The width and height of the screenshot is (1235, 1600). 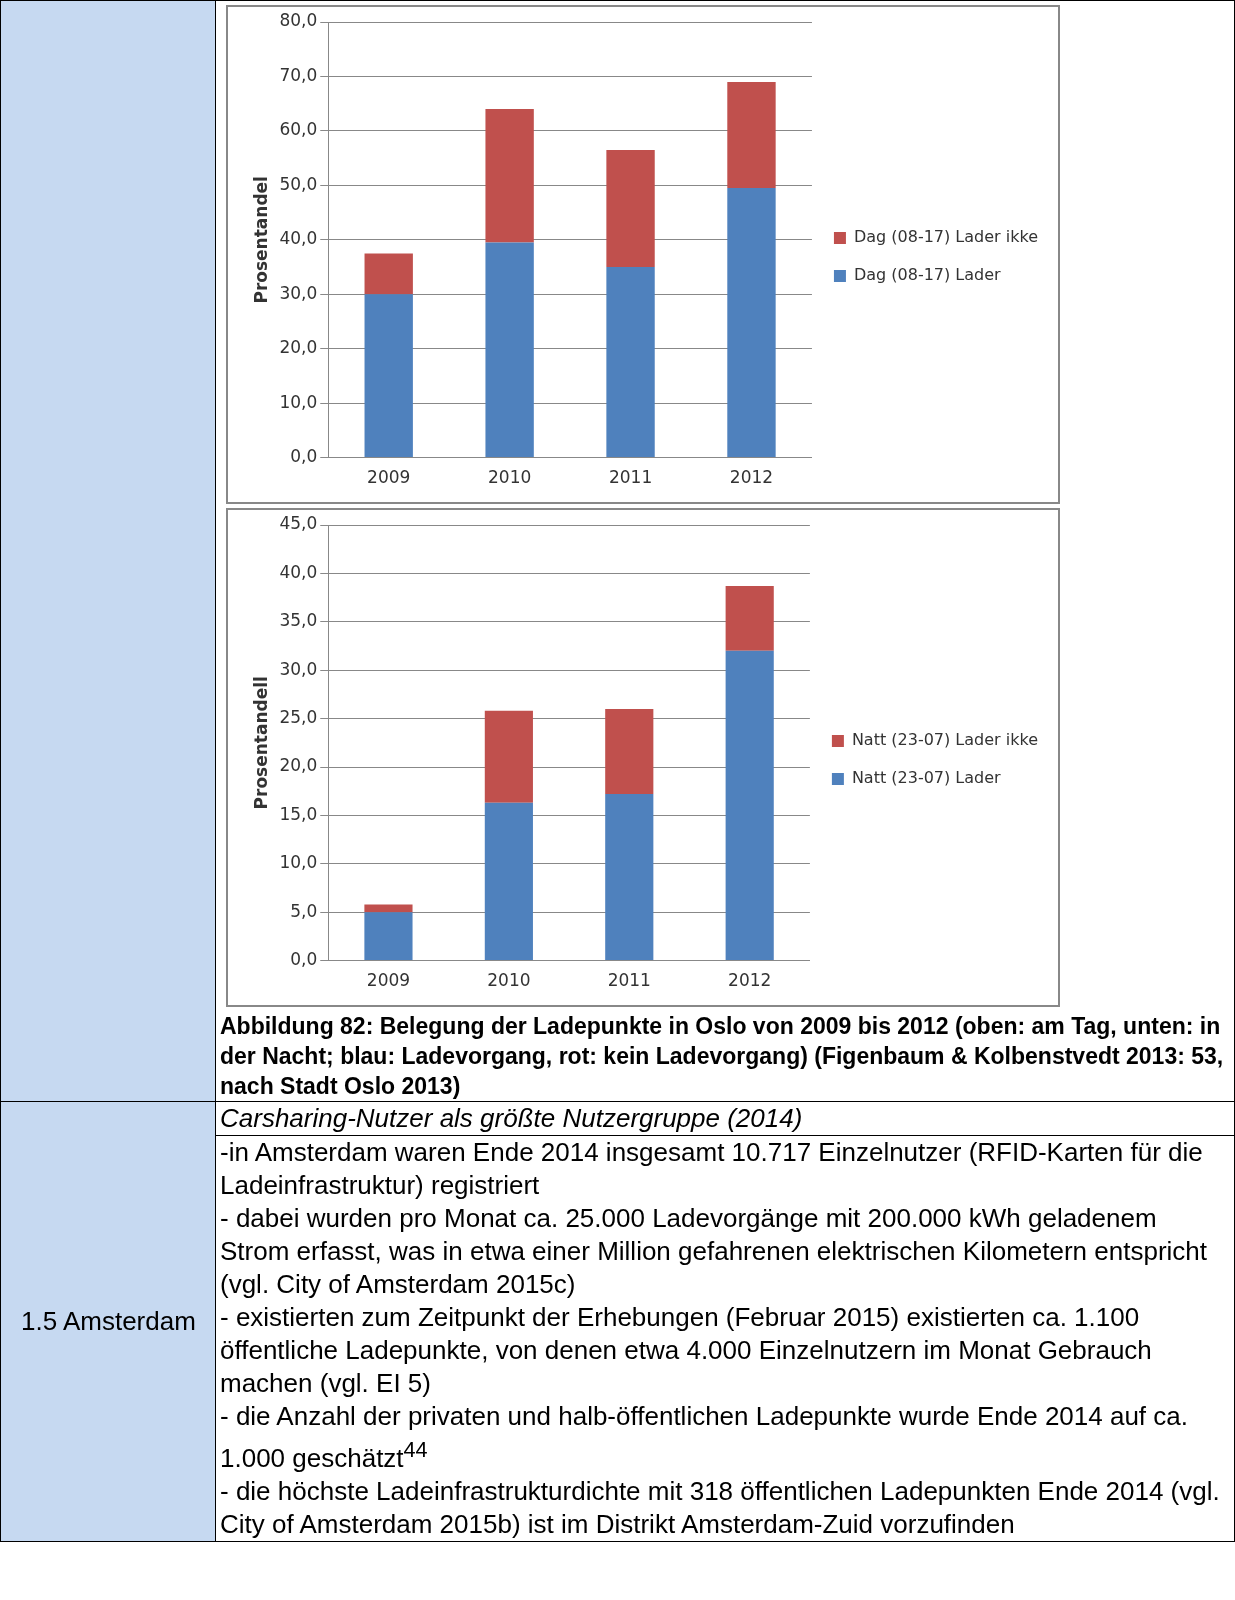 I want to click on y-tick-label: 70,0, so click(x=298, y=74).